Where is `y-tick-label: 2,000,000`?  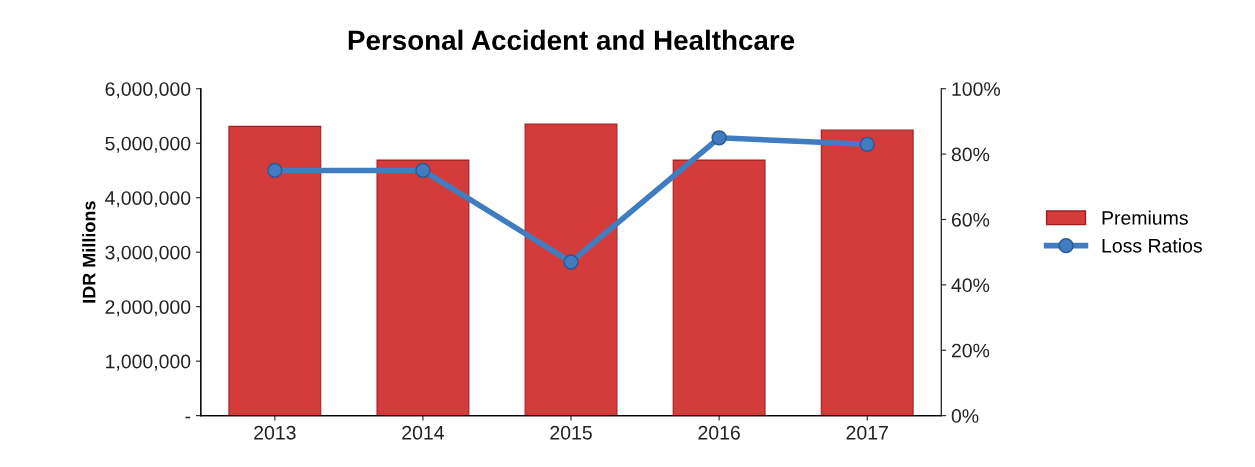 y-tick-label: 2,000,000 is located at coordinates (148, 308).